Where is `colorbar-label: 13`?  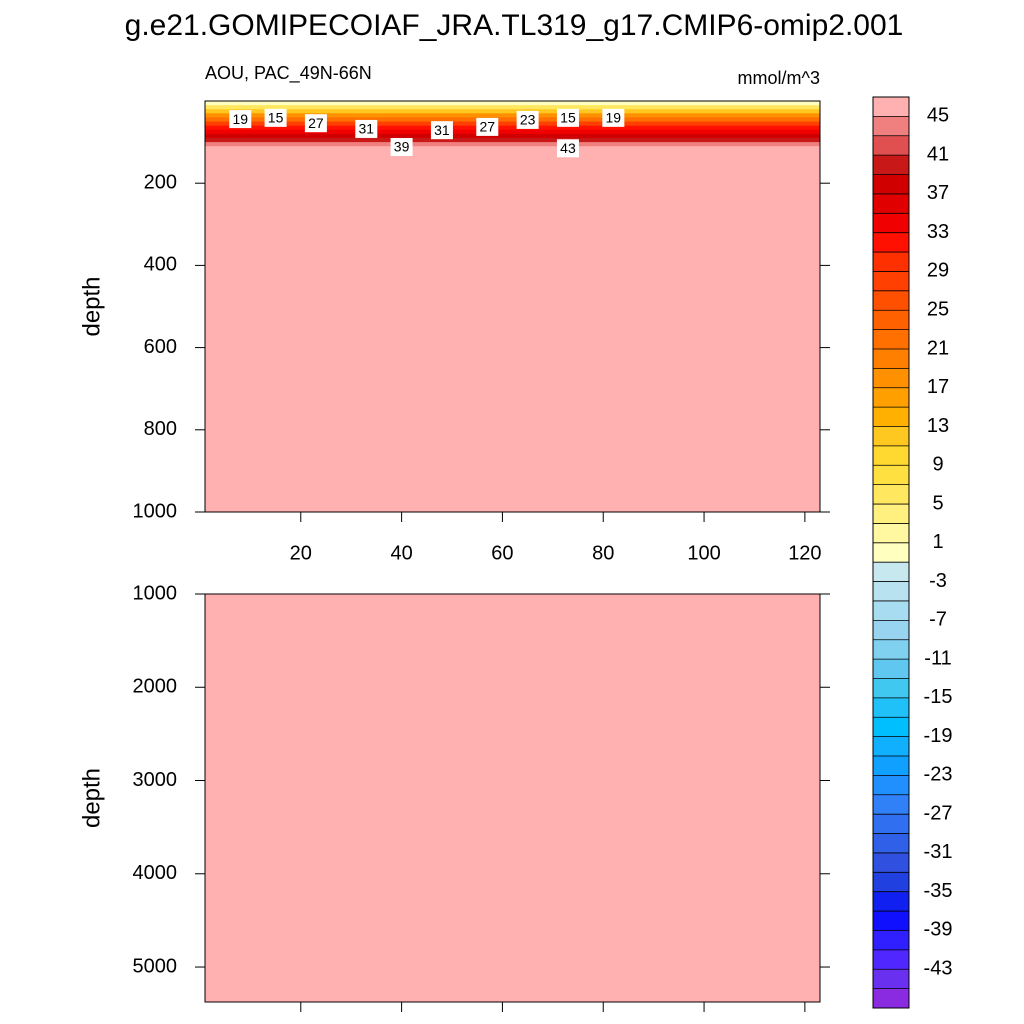 colorbar-label: 13 is located at coordinates (938, 426).